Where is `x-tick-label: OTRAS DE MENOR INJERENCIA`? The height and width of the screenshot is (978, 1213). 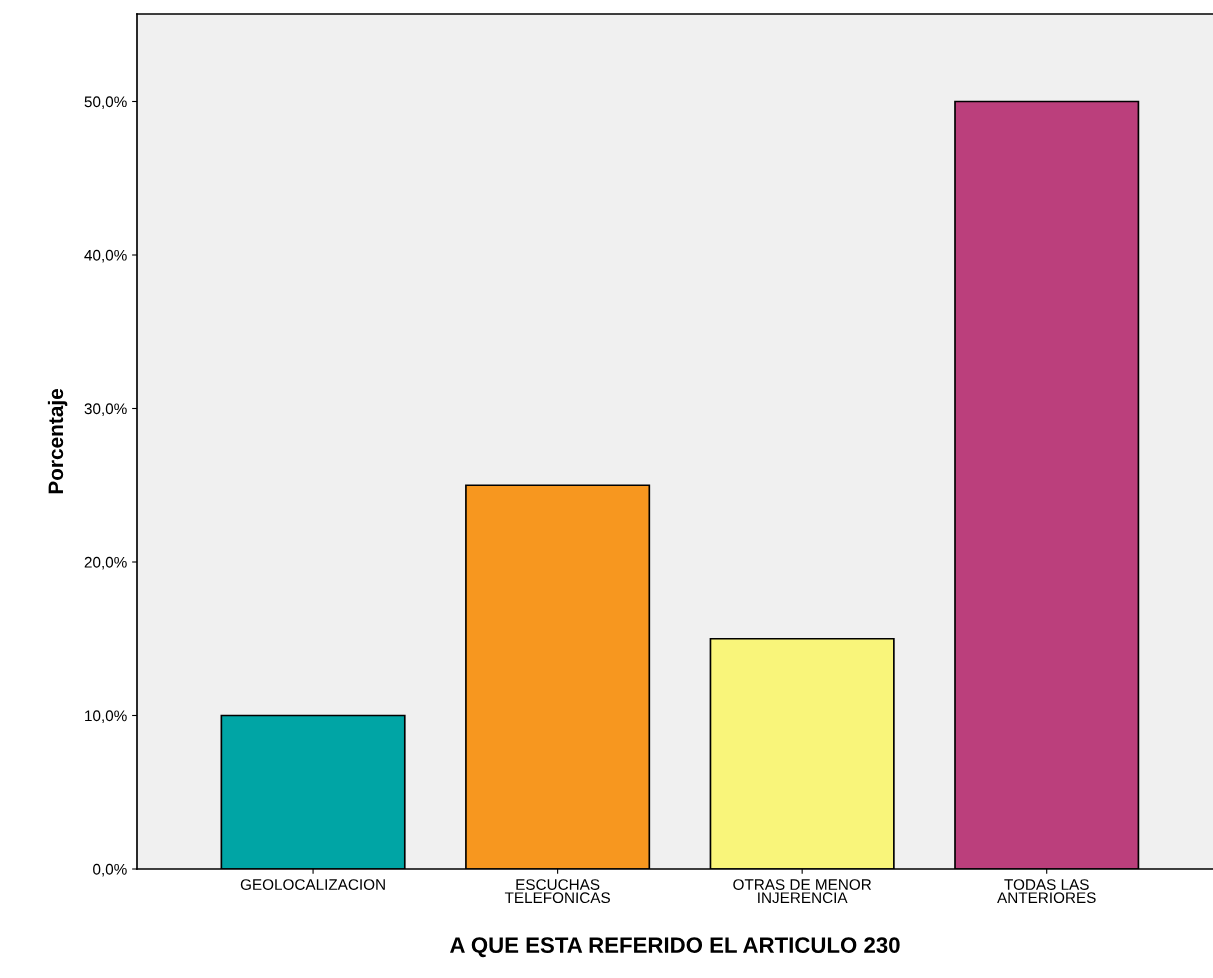
x-tick-label: OTRAS DE MENOR INJERENCIA is located at coordinates (802, 891).